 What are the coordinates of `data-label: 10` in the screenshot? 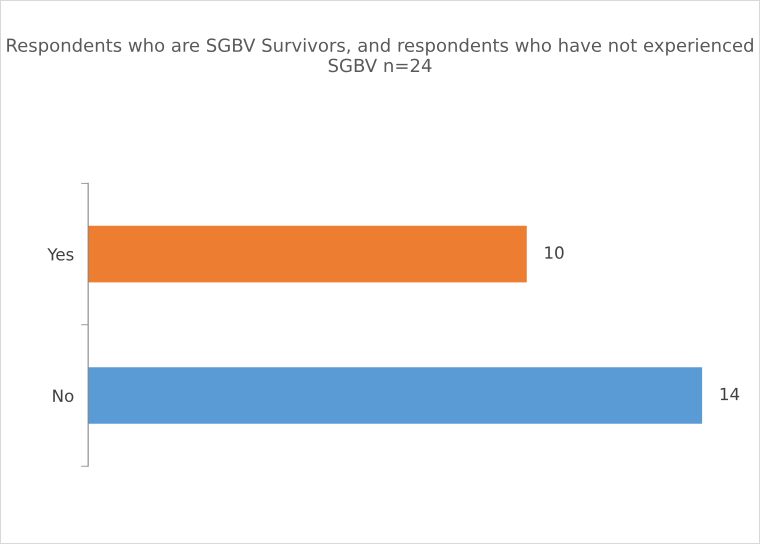 It's located at (554, 252).